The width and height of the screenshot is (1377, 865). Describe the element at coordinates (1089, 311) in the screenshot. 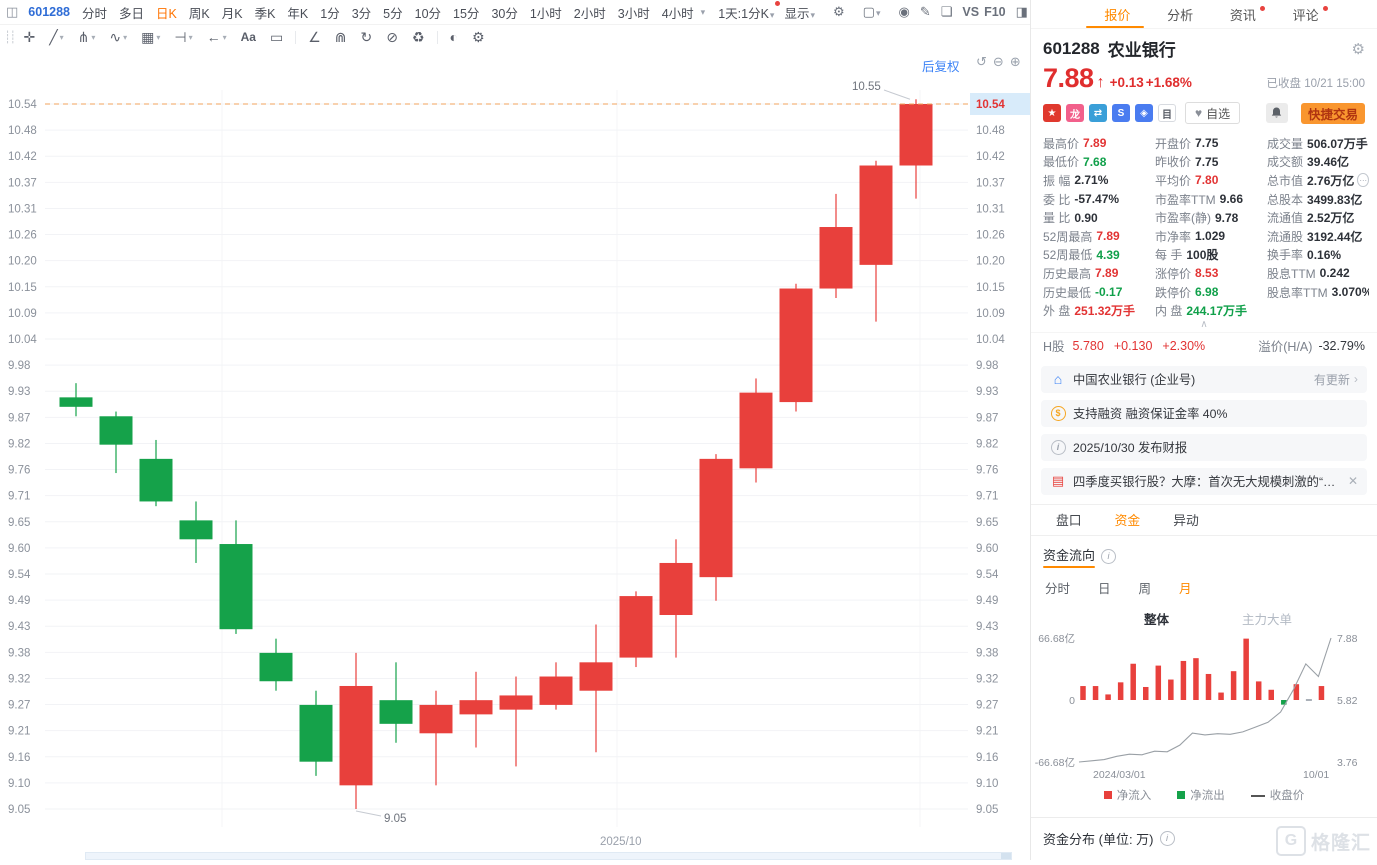

I see `quote-field-外盘: 外 盘 251.32万手` at that location.